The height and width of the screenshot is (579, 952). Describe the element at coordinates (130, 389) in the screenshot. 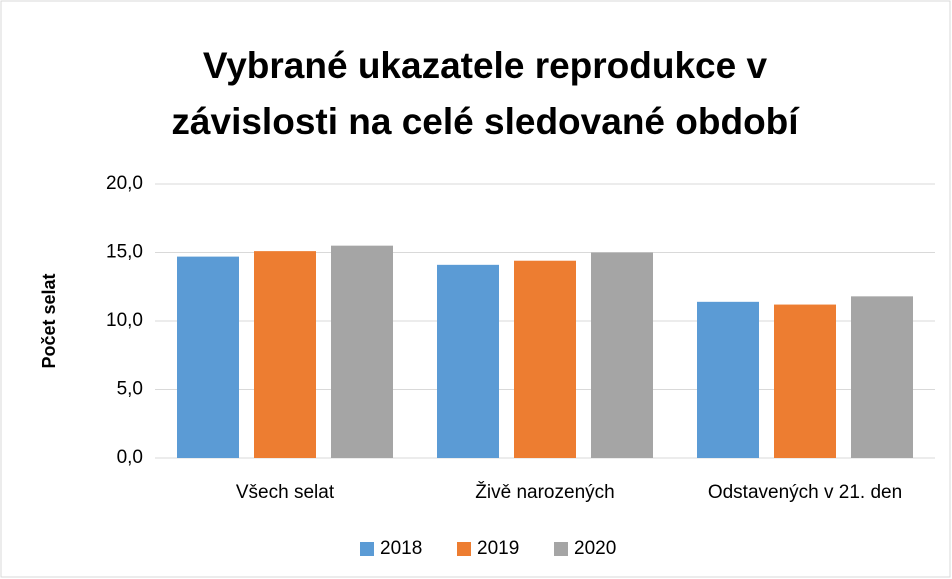

I see `y-tick-label: 5,0` at that location.